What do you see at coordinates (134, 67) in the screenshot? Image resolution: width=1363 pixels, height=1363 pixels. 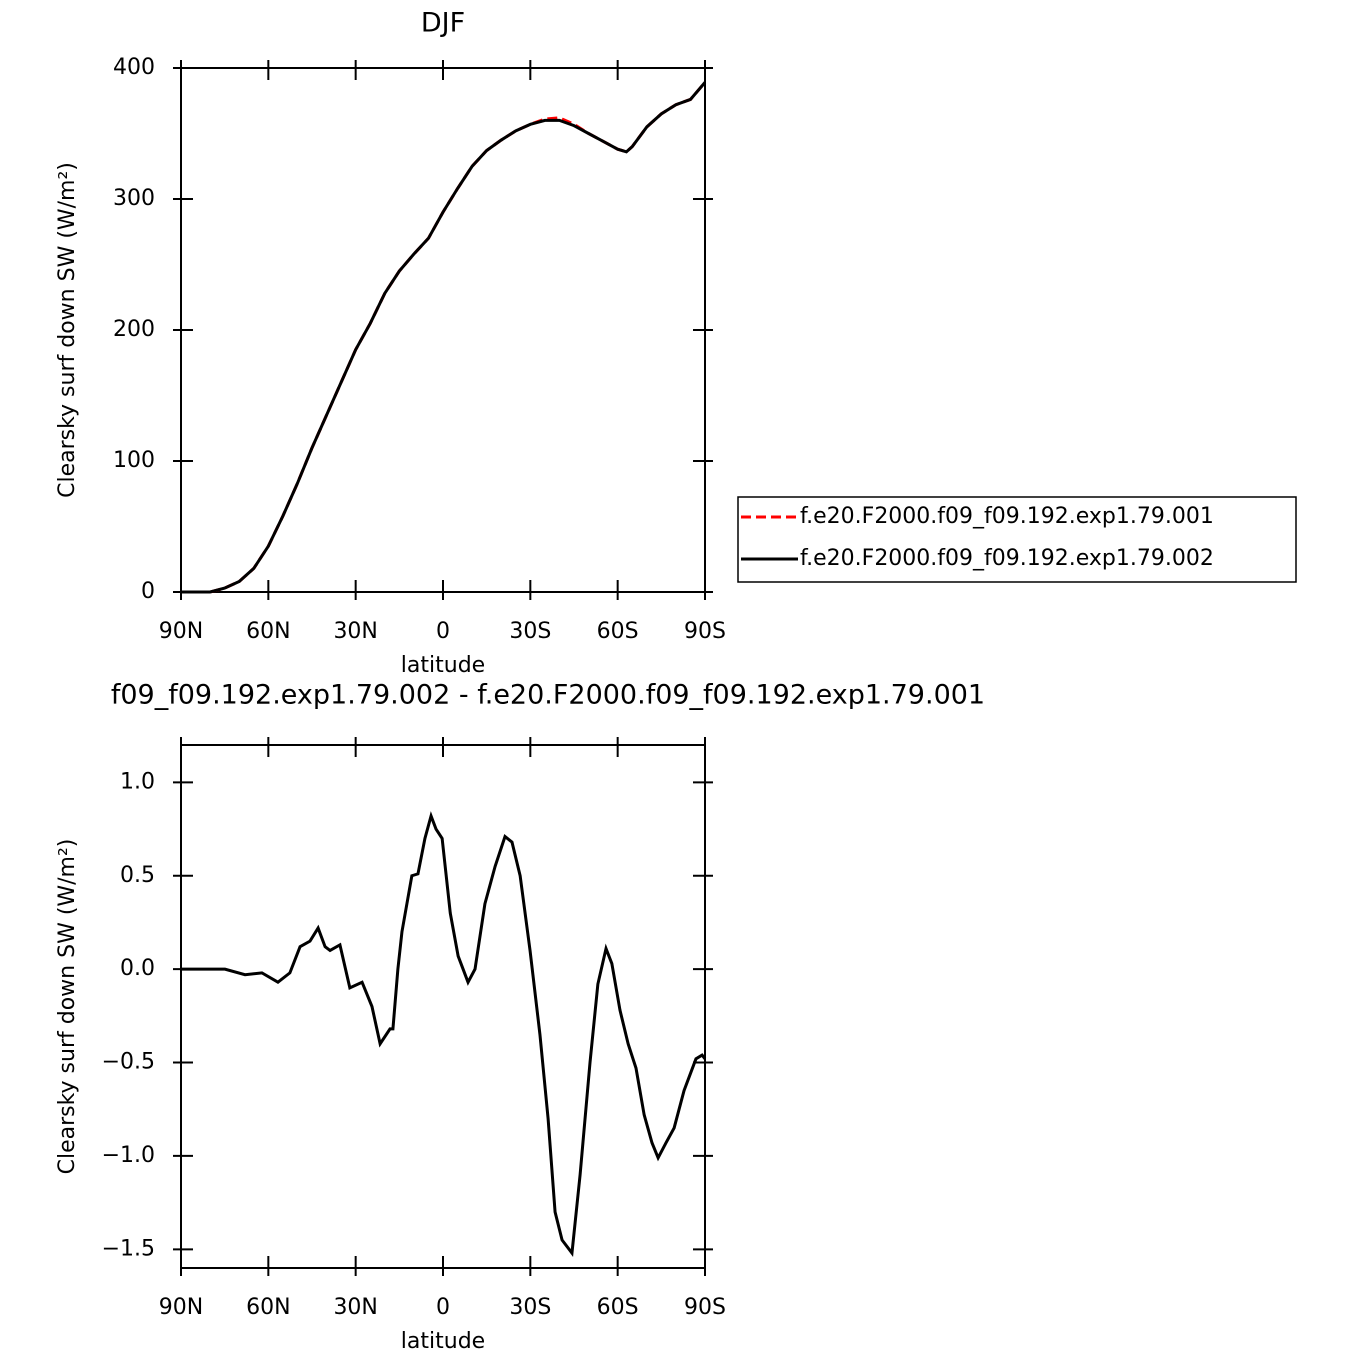 I see `y-tick-label: 400` at bounding box center [134, 67].